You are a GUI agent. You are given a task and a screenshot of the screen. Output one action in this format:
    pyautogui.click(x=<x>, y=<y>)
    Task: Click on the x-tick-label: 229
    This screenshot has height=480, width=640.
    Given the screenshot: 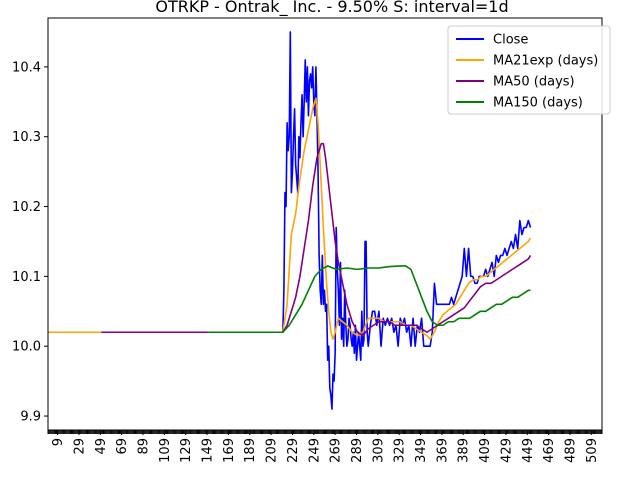 What is the action you would take?
    pyautogui.click(x=293, y=450)
    